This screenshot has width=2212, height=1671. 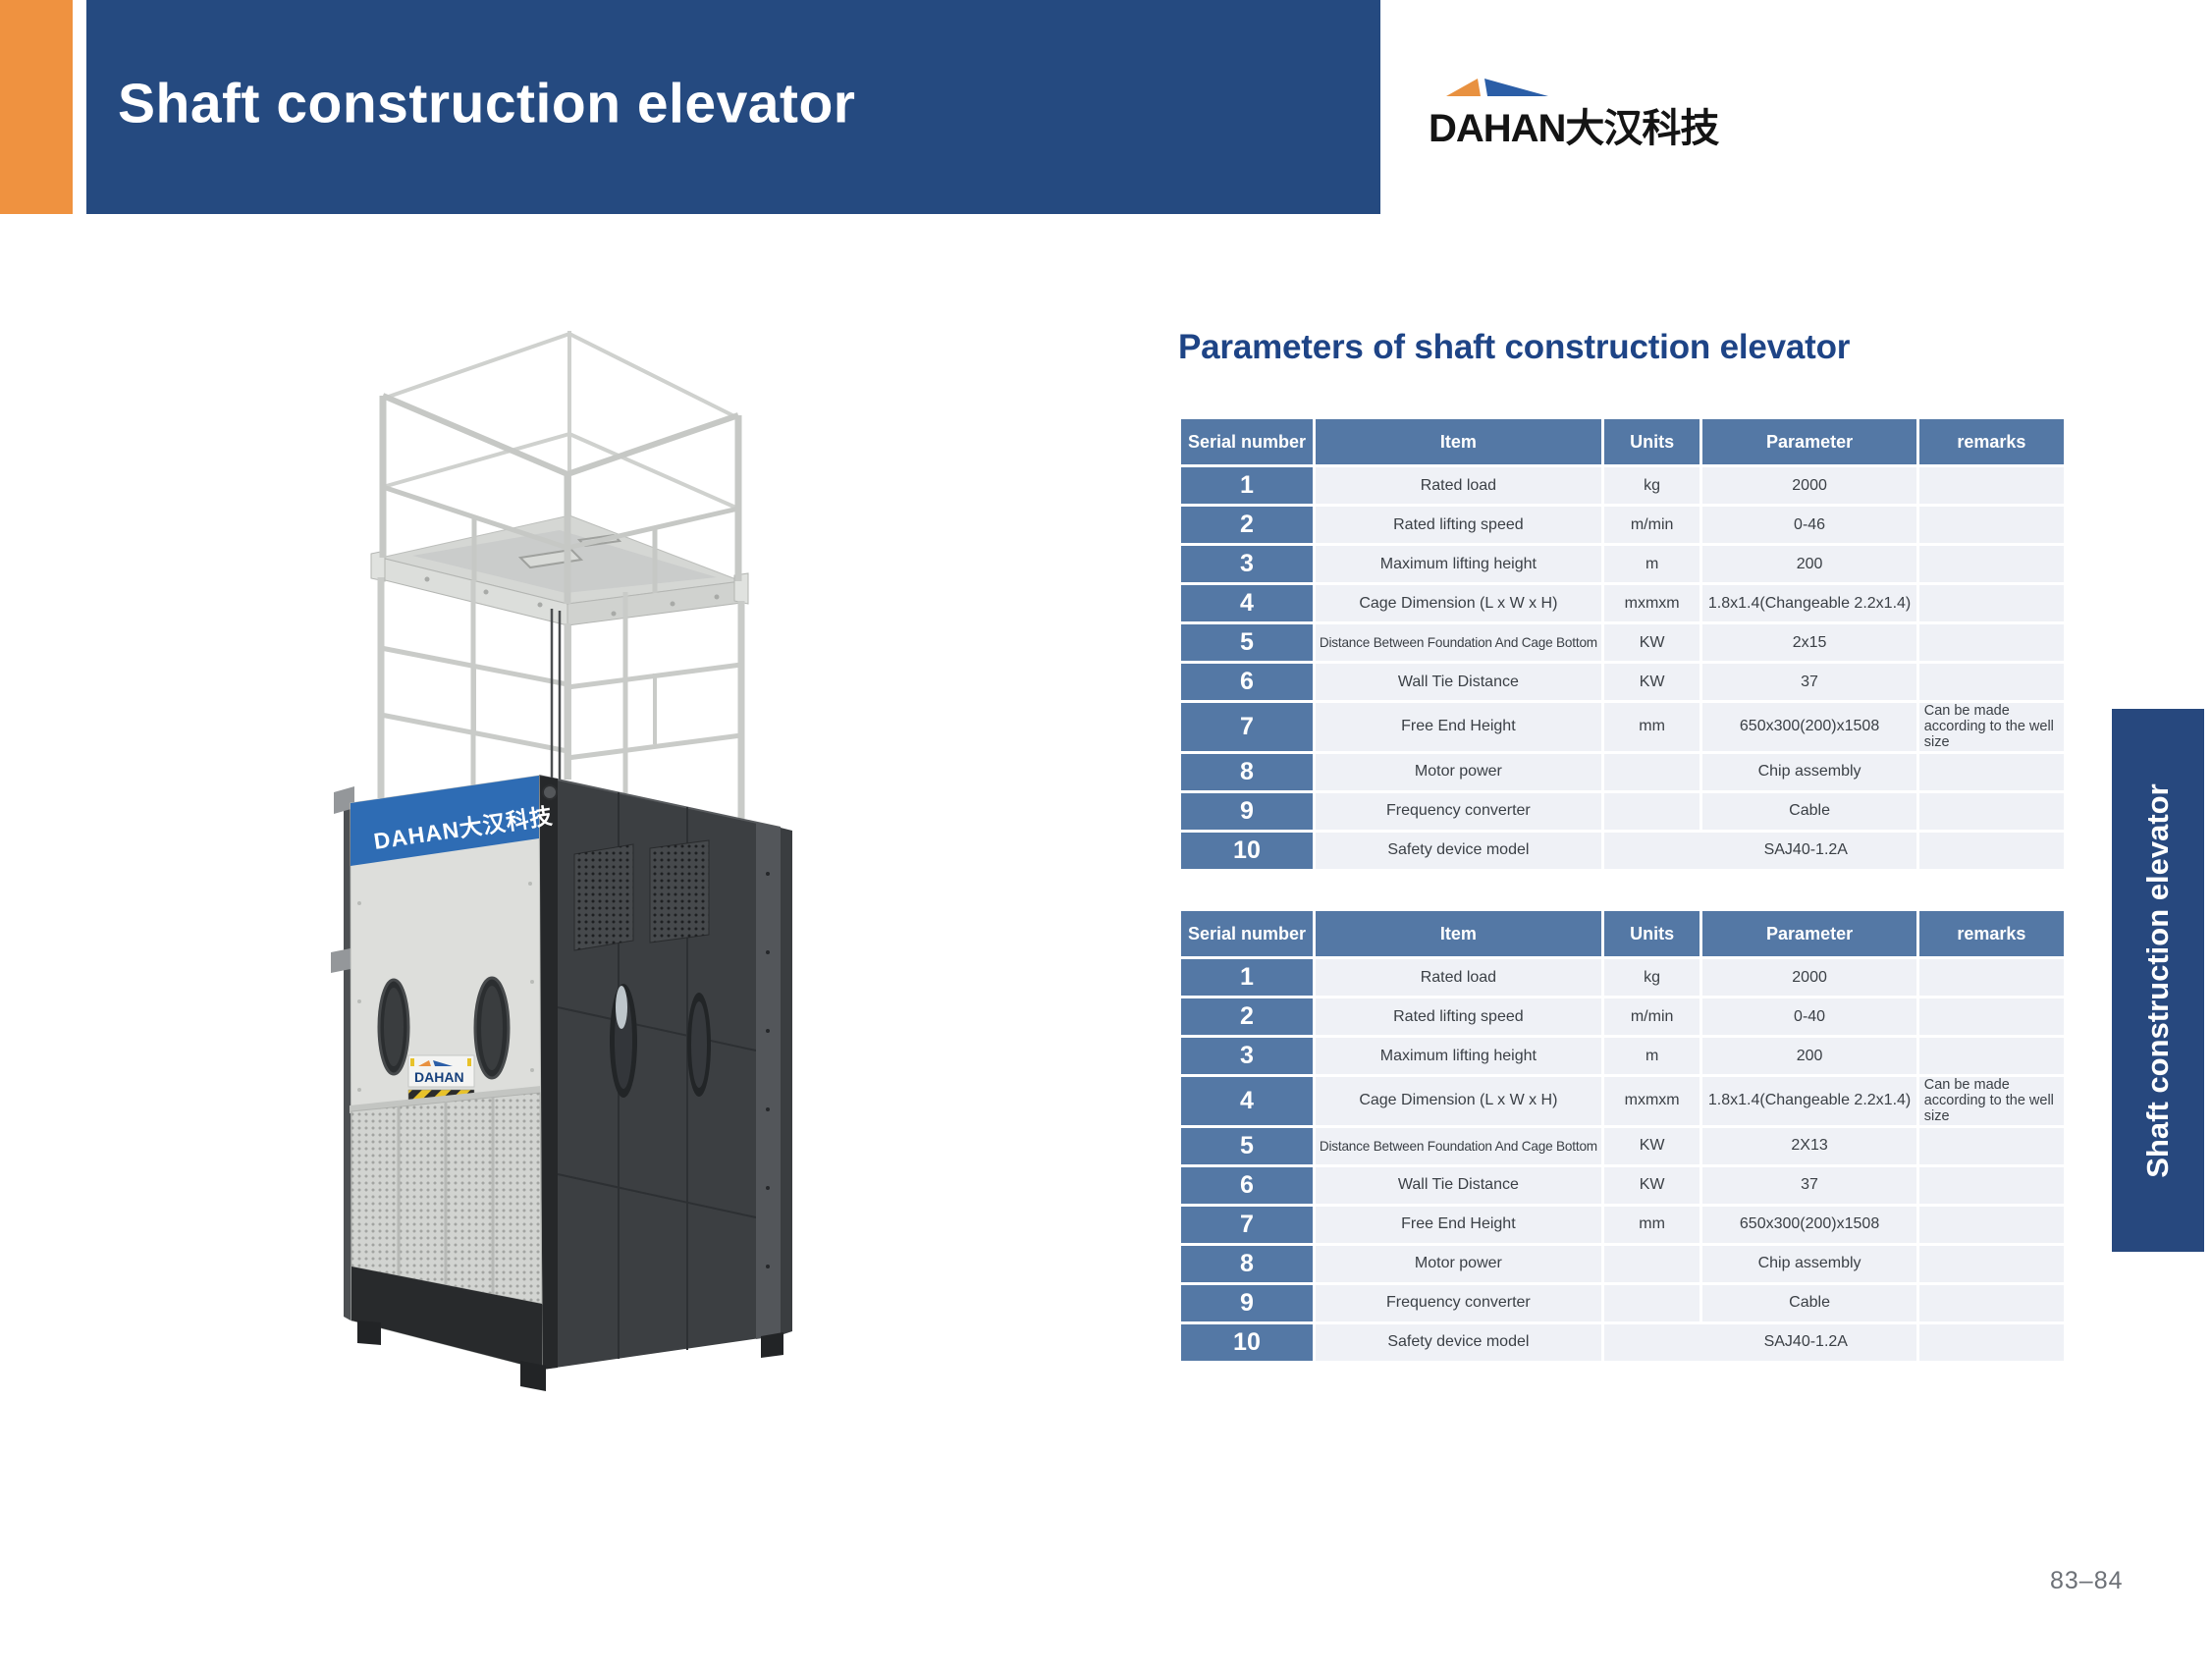 What do you see at coordinates (36, 107) in the screenshot?
I see `header-accent-bar` at bounding box center [36, 107].